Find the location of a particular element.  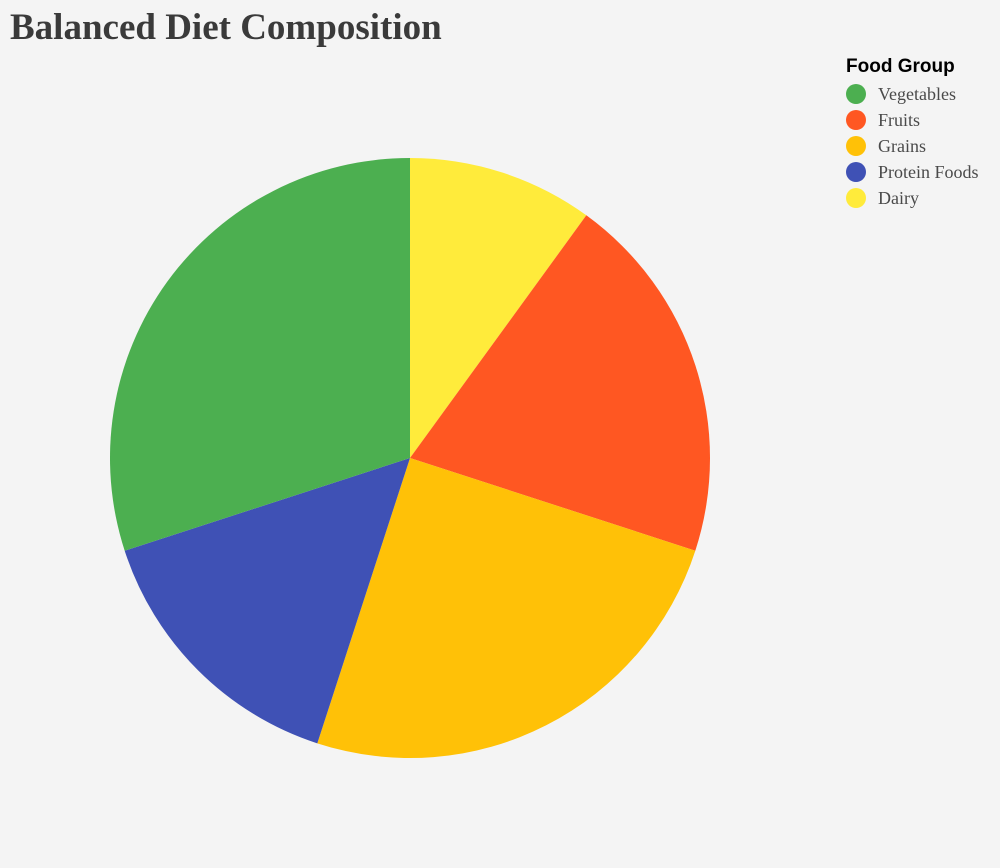

legend-item-fruits: Fruits is located at coordinates (912, 120).